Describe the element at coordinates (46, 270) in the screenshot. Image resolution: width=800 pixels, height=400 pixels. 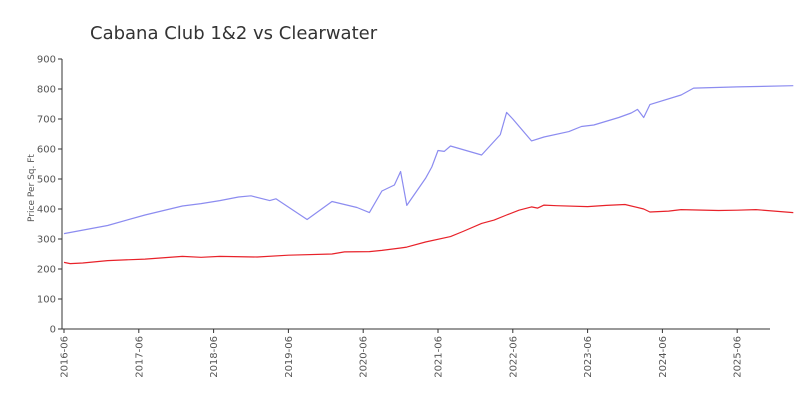
I see `y-tick-label: 200` at that location.